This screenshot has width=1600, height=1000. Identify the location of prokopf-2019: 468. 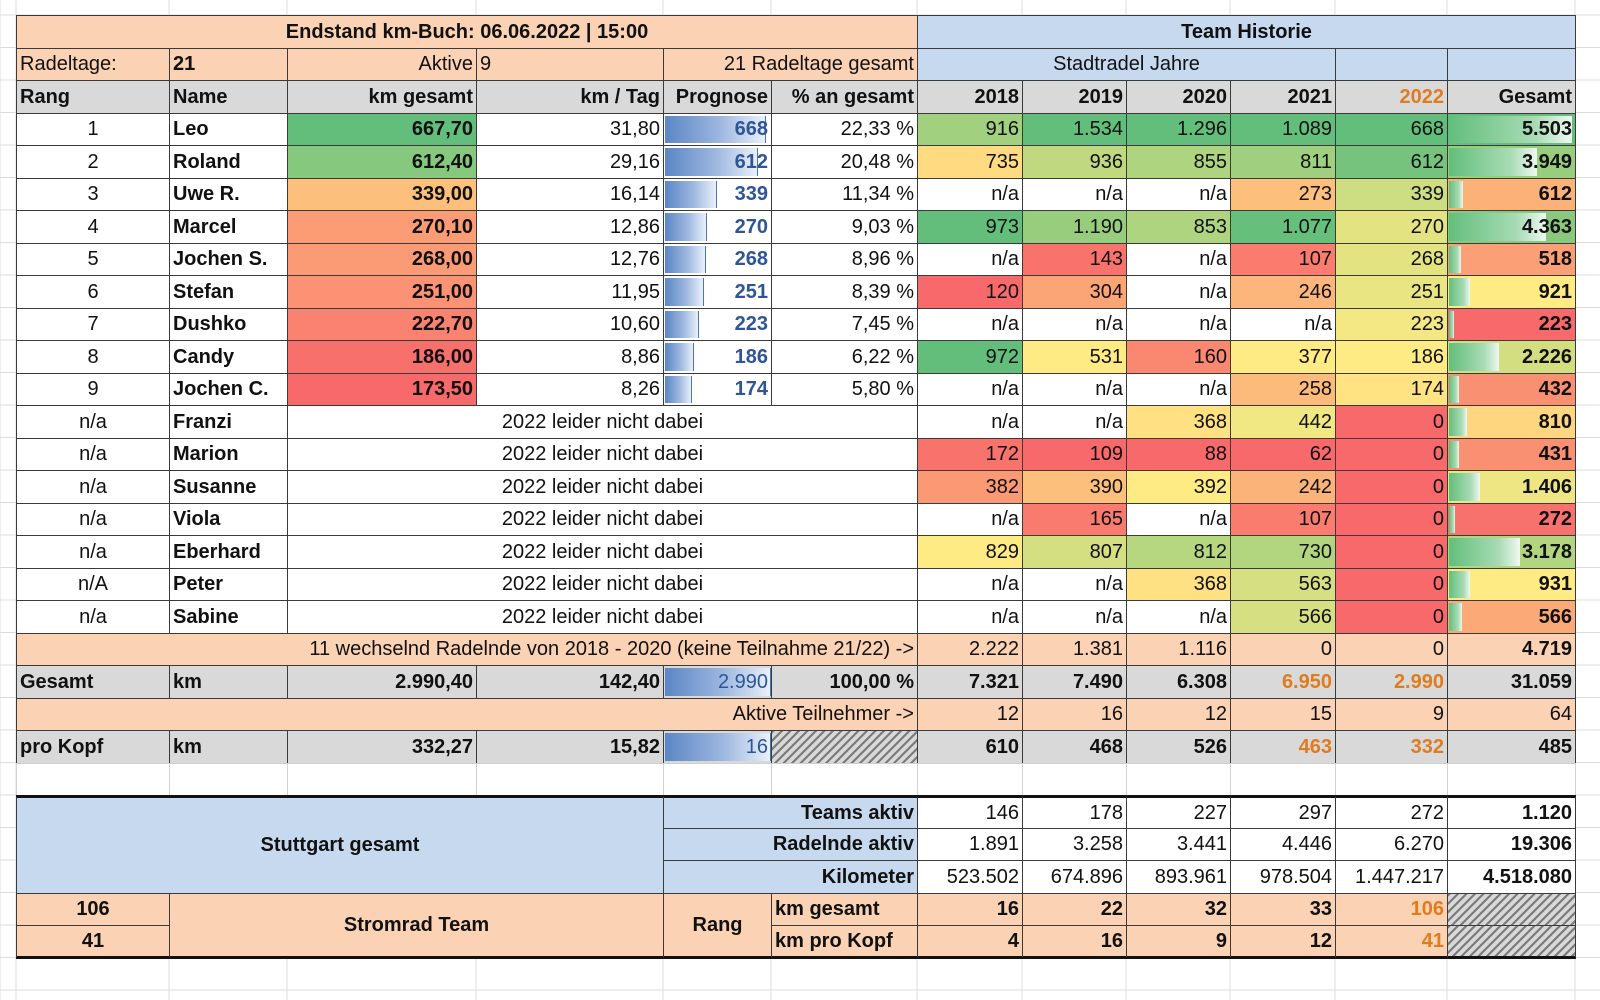
(1074, 747).